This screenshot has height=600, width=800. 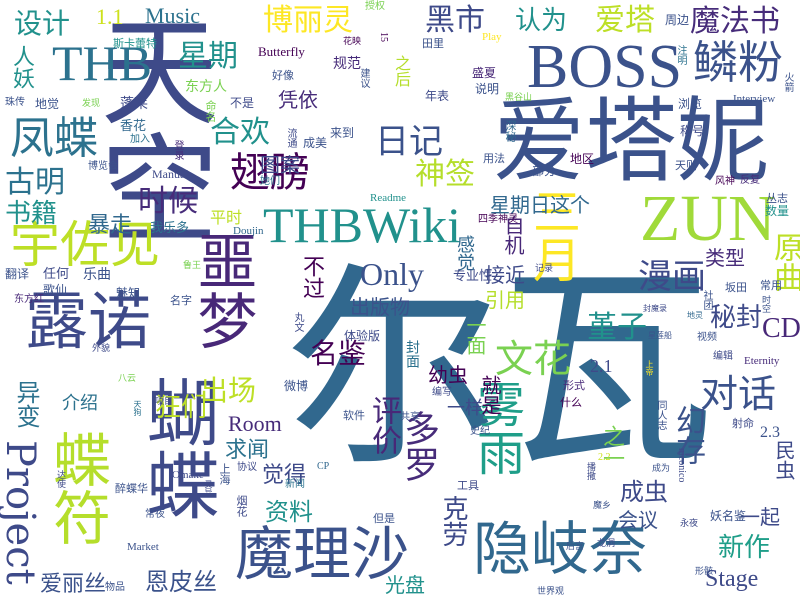 I want to click on word-tiyanban: 体验版, so click(x=362, y=336).